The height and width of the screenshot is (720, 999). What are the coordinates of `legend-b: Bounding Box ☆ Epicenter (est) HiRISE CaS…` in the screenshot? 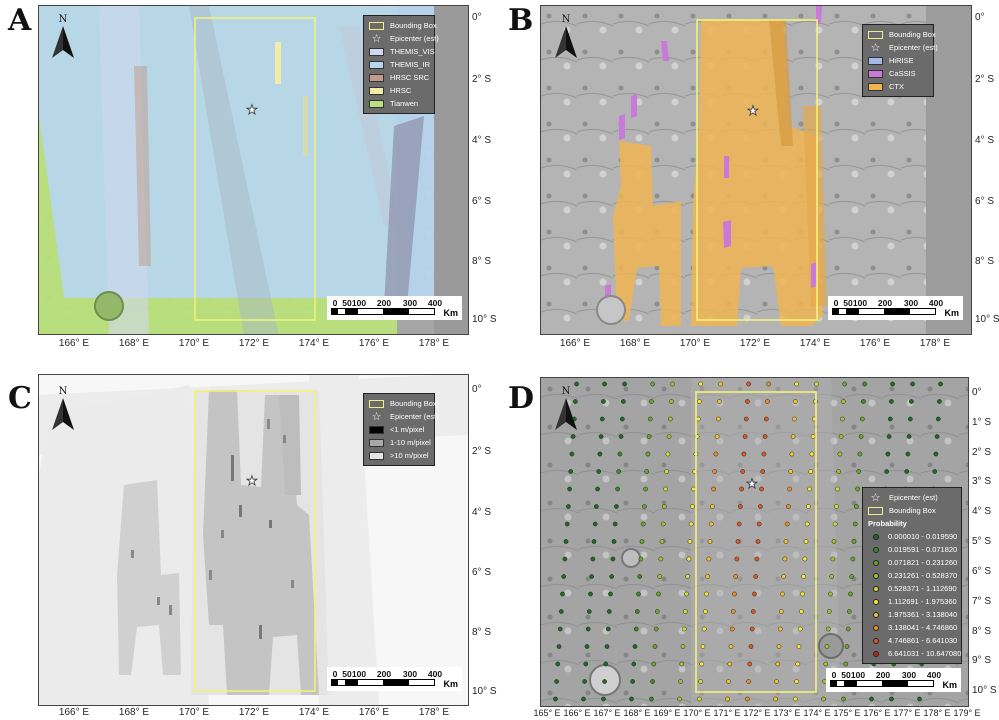 It's located at (900, 60).